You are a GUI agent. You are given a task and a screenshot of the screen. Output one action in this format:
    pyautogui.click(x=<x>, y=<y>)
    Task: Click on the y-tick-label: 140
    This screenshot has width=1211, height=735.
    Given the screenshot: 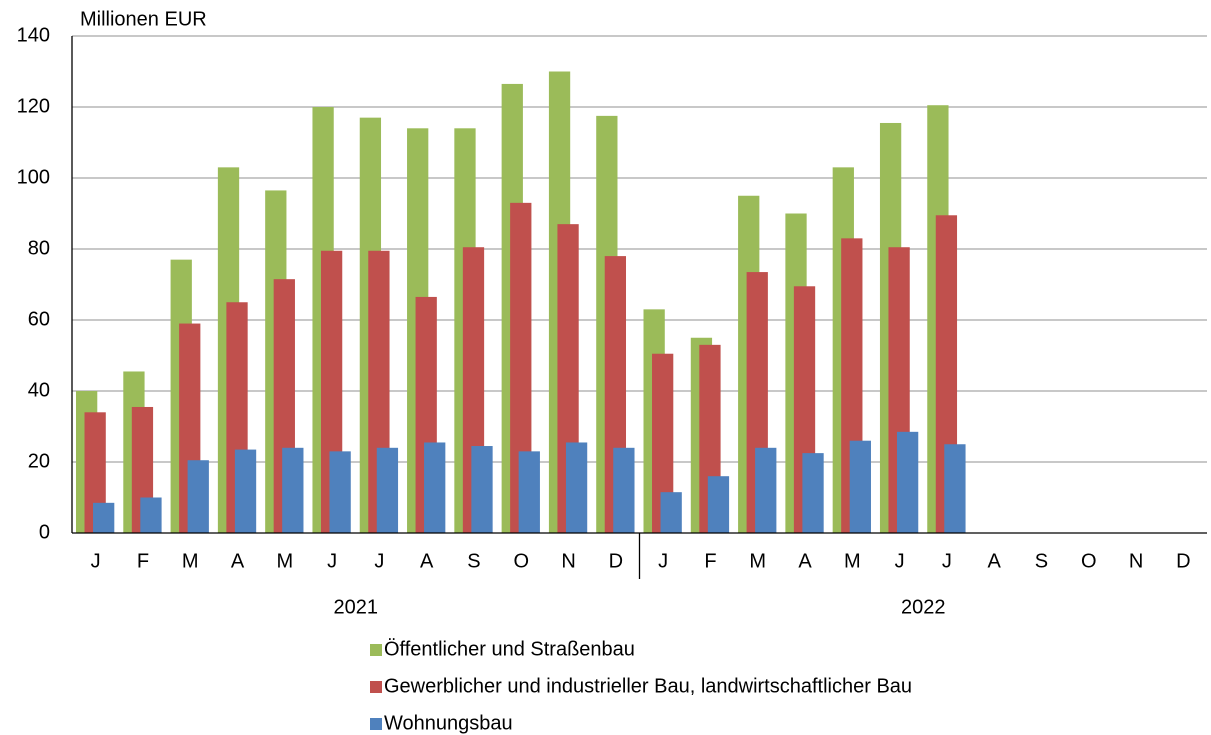 What is the action you would take?
    pyautogui.click(x=33, y=35)
    